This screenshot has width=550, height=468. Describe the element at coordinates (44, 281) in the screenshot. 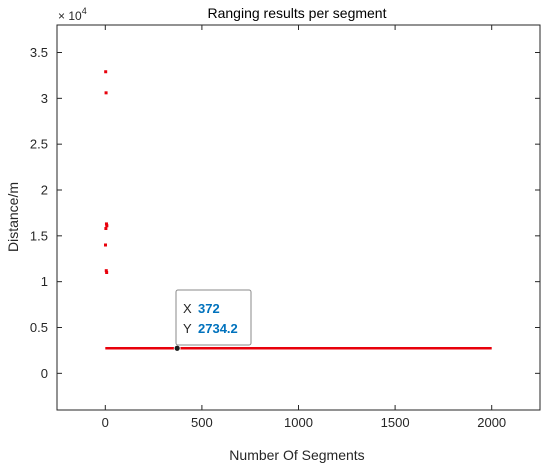

I see `y-tick-label: 1` at that location.